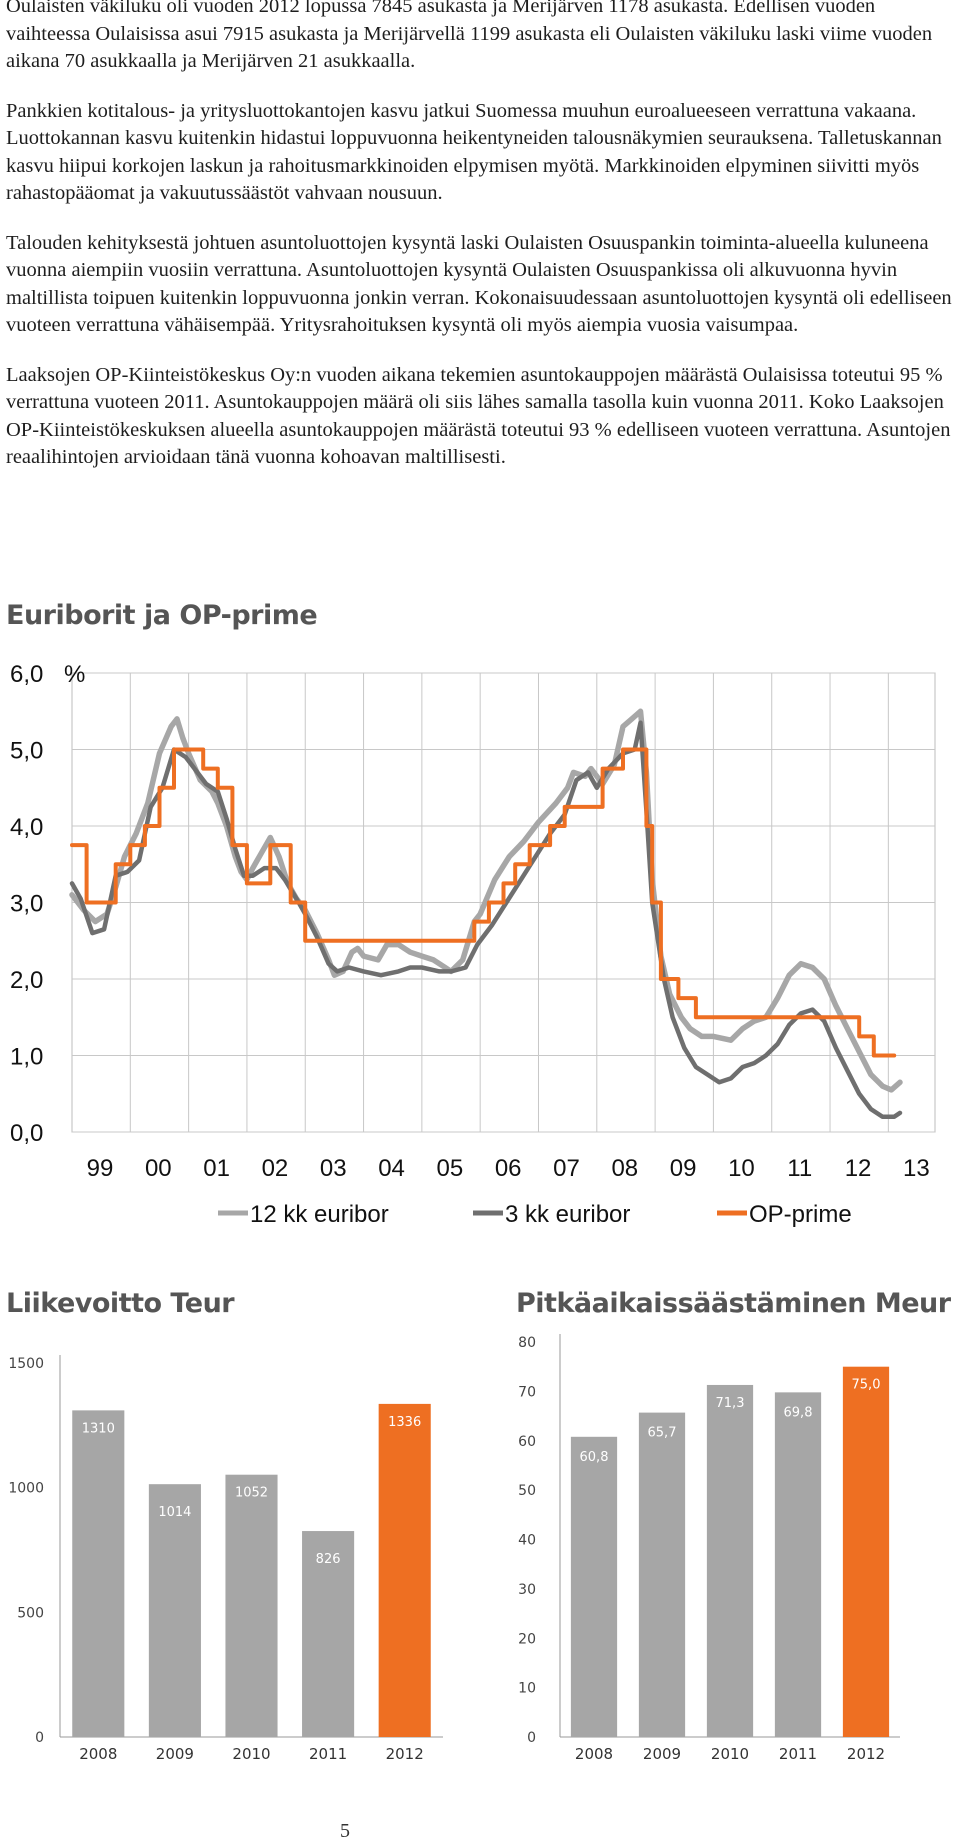 The image size is (960, 1846). What do you see at coordinates (483, 902) in the screenshot?
I see `series-line-op-prime` at bounding box center [483, 902].